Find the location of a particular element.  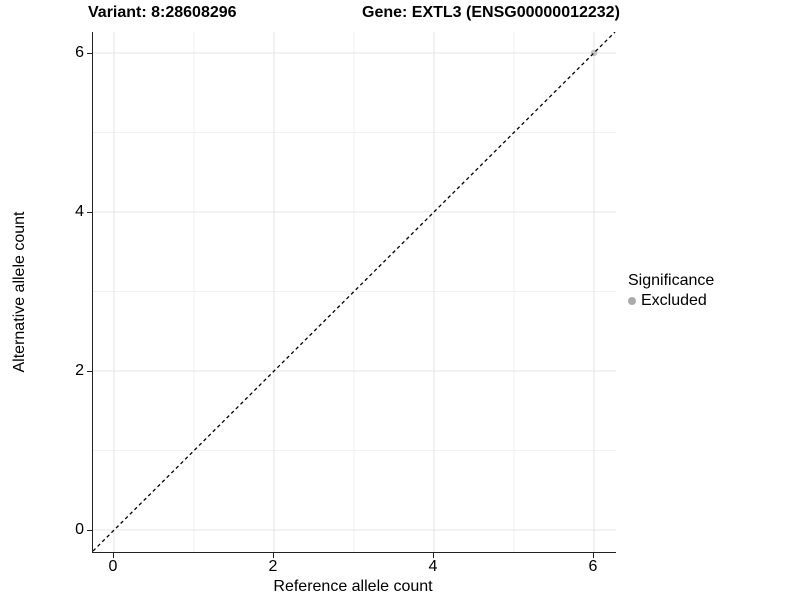

plot-title-gene: Gene: EXTL3 (ENSG00000012232) is located at coordinates (491, 12).